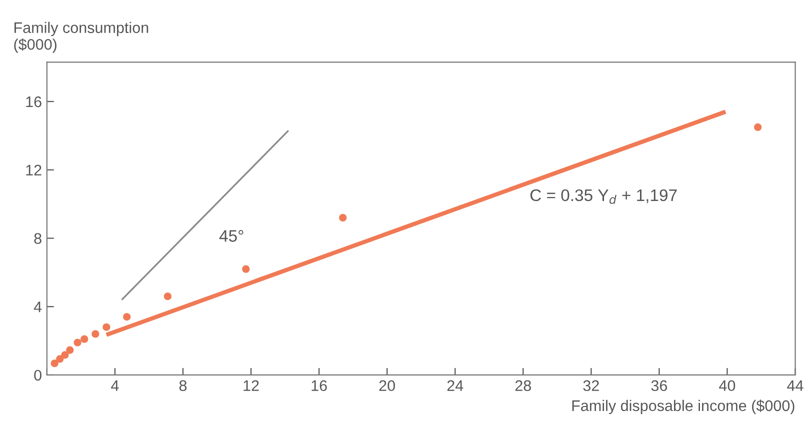 This screenshot has width=809, height=432. Describe the element at coordinates (591, 386) in the screenshot. I see `x-tick-label: 32` at that location.